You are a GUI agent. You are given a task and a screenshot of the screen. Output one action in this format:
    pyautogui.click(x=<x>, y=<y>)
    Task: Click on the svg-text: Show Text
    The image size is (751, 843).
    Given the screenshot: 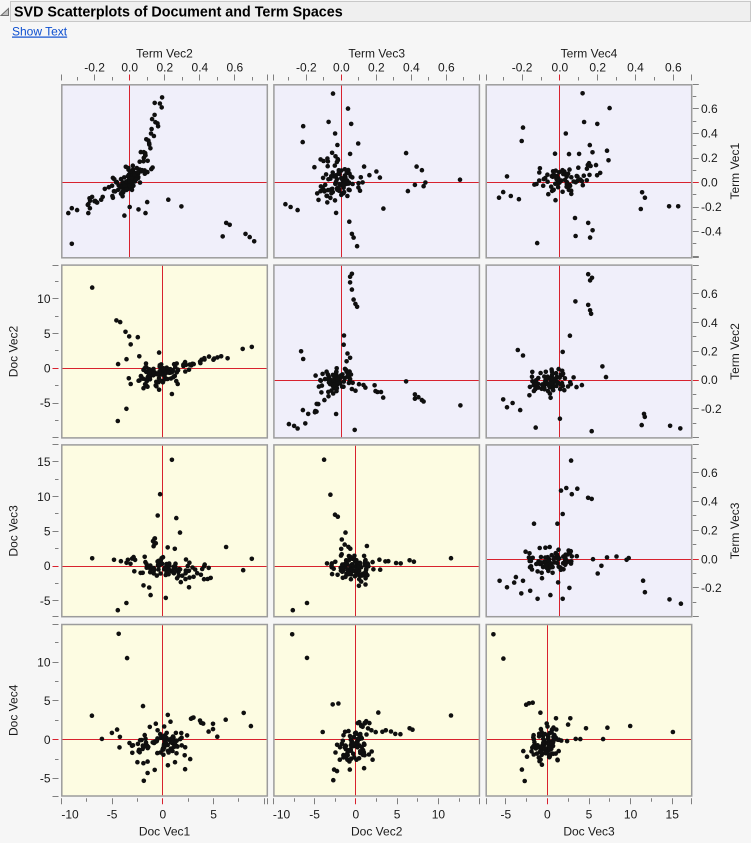 What is the action you would take?
    pyautogui.click(x=40, y=32)
    